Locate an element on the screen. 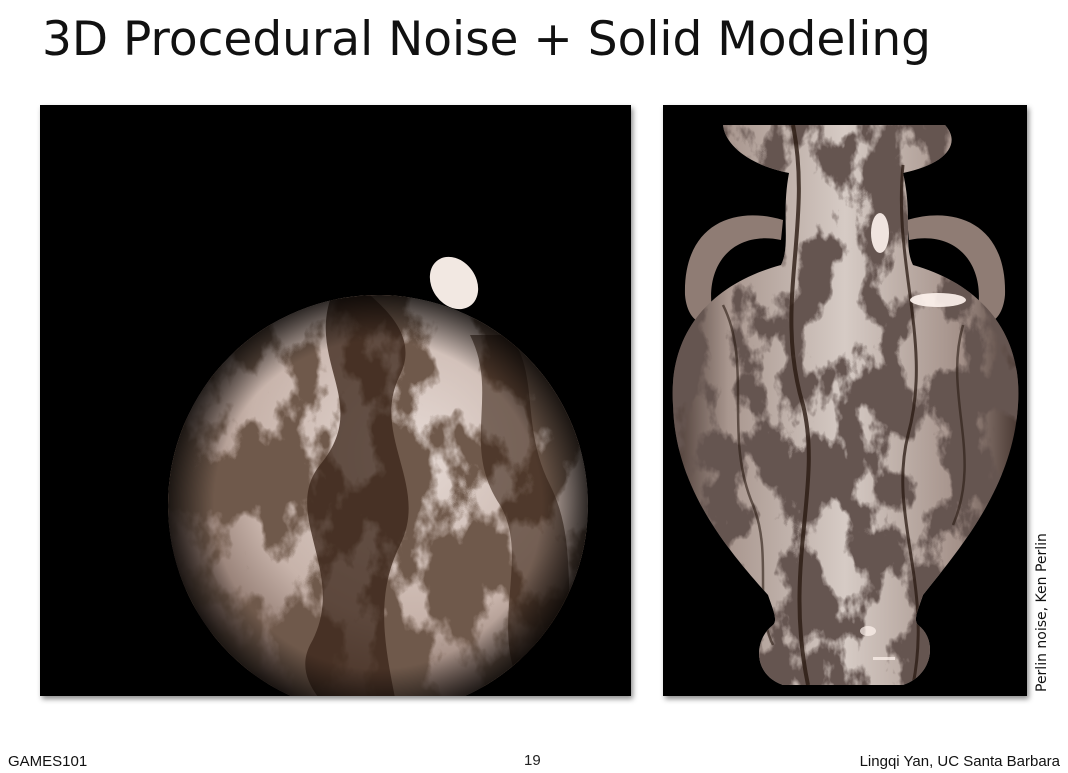  vase-handle-left is located at coordinates (733, 269).